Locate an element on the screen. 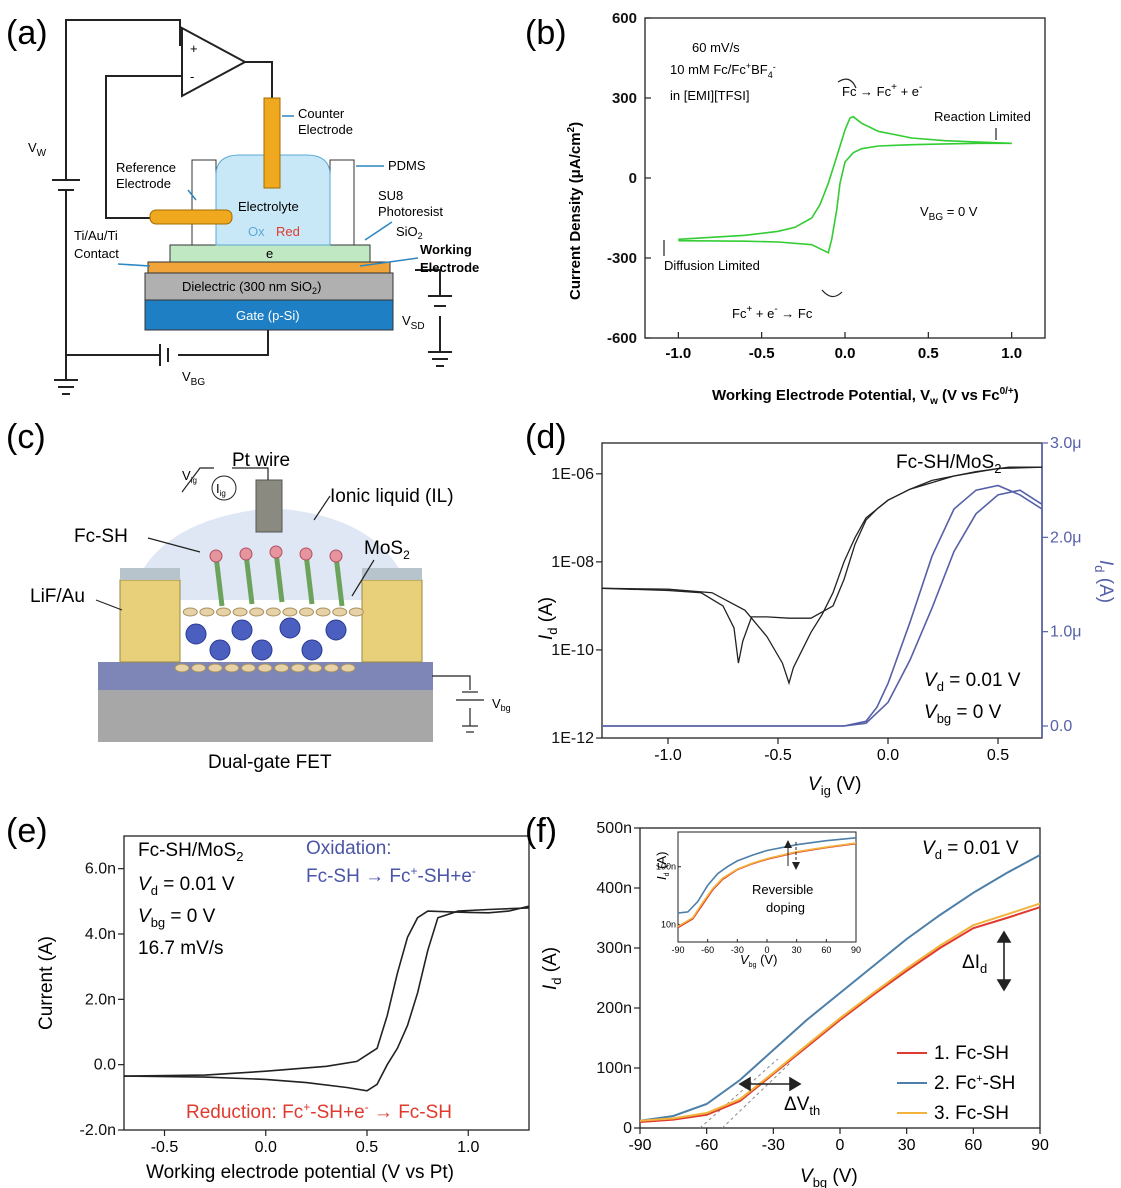 This screenshot has height=1188, width=1121. panel-label-d: (d) is located at coordinates (546, 437).